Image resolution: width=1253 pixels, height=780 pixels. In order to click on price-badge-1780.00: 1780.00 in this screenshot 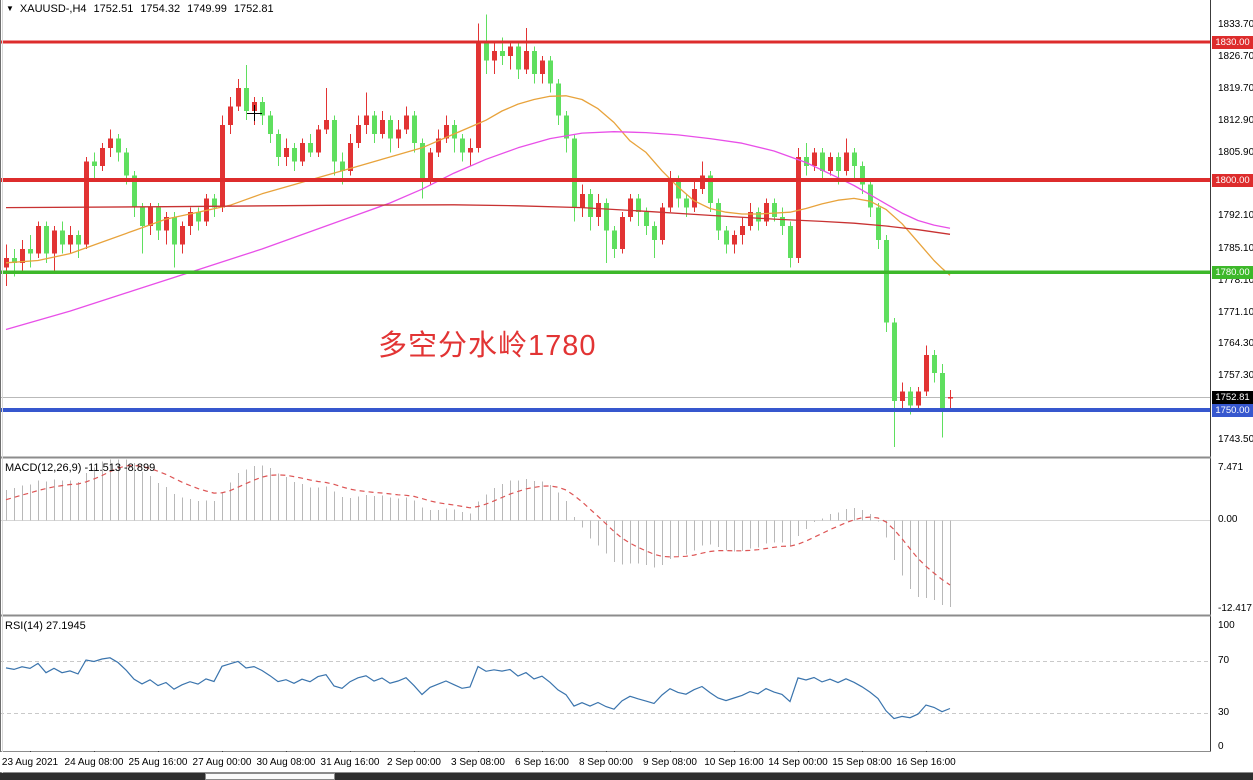, I will do `click(1232, 272)`.